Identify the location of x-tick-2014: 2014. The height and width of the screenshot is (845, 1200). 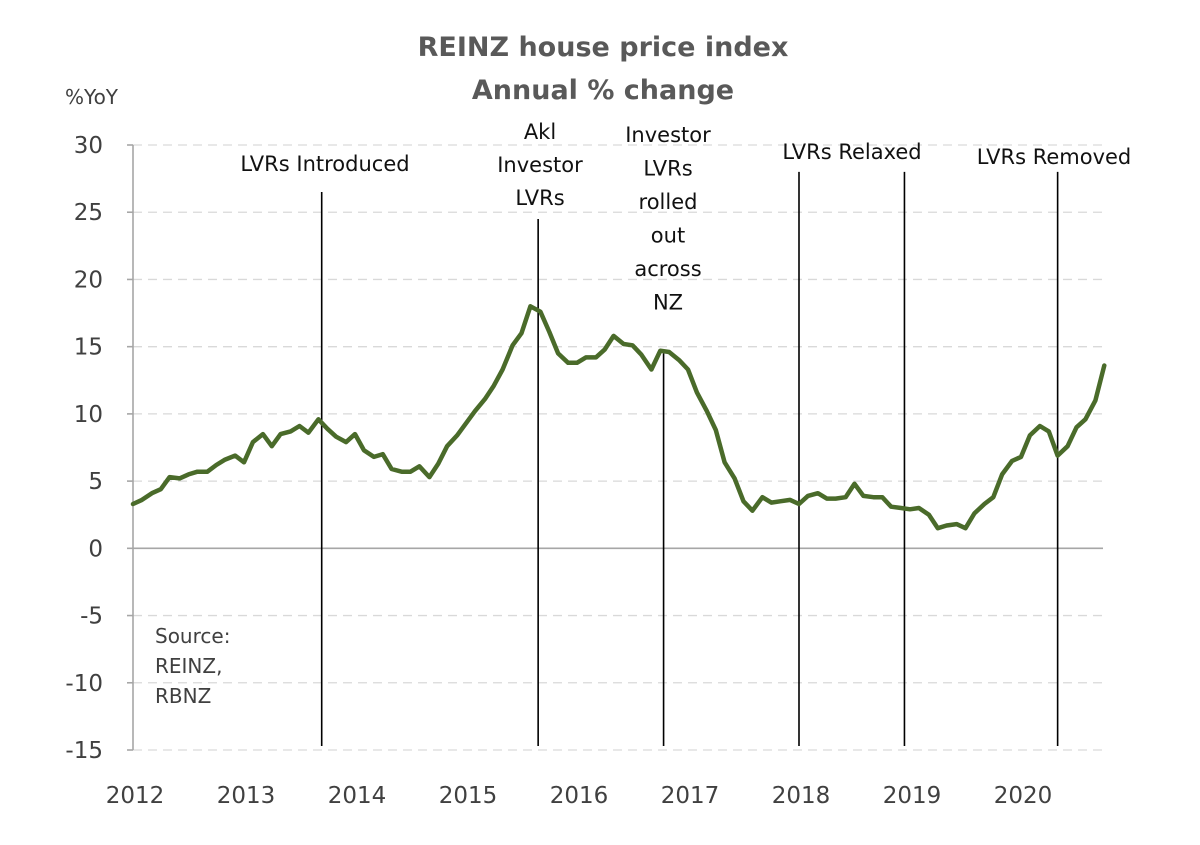
(357, 796).